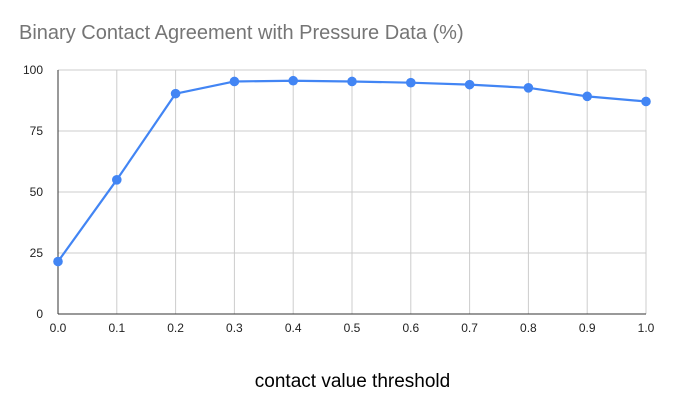 The width and height of the screenshot is (675, 418). What do you see at coordinates (58, 328) in the screenshot?
I see `x-tick-label: 0.0` at bounding box center [58, 328].